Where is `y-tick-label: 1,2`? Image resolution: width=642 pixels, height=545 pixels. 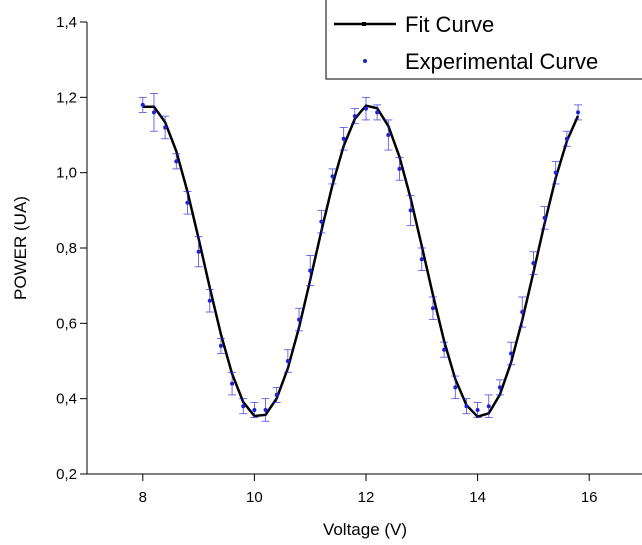
y-tick-label: 1,2 is located at coordinates (66, 97).